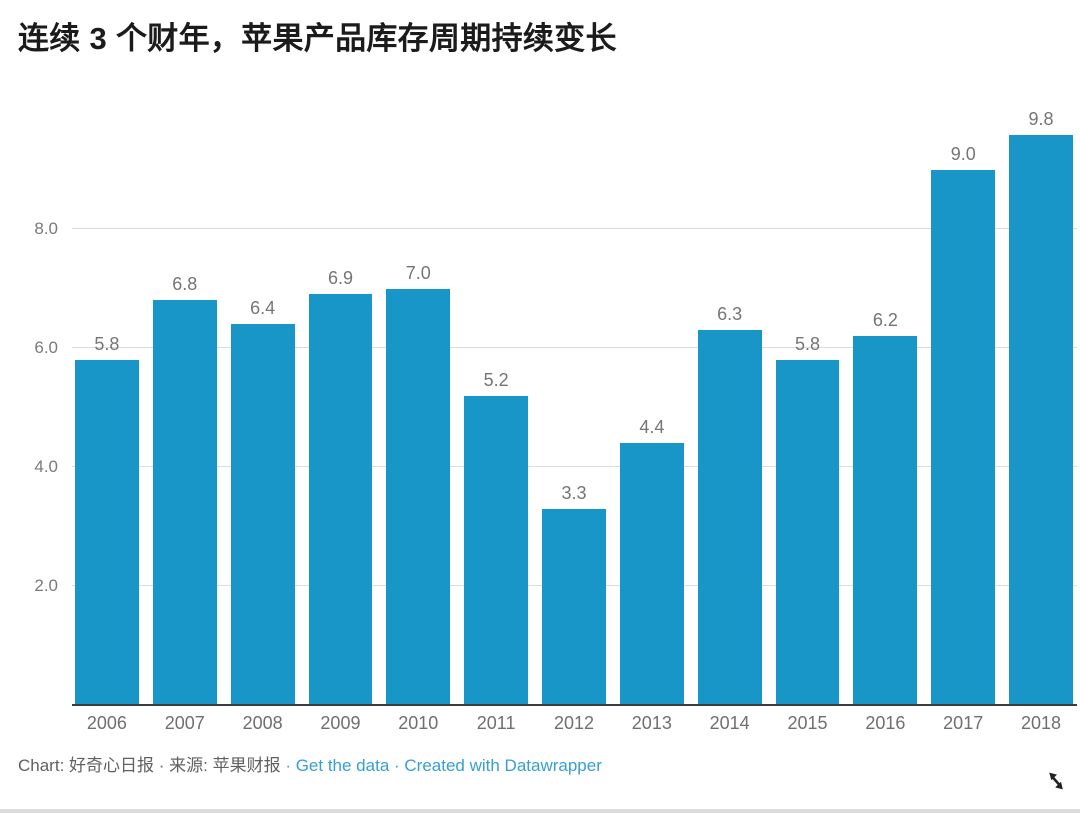 This screenshot has height=813, width=1080. I want to click on x-tick-label: 2013, so click(651, 723).